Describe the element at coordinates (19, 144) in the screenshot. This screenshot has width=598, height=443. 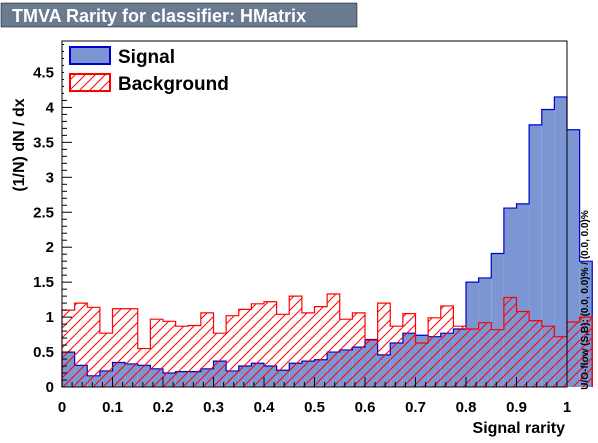
I see `y-axis-title: (1/N) dN / dx` at that location.